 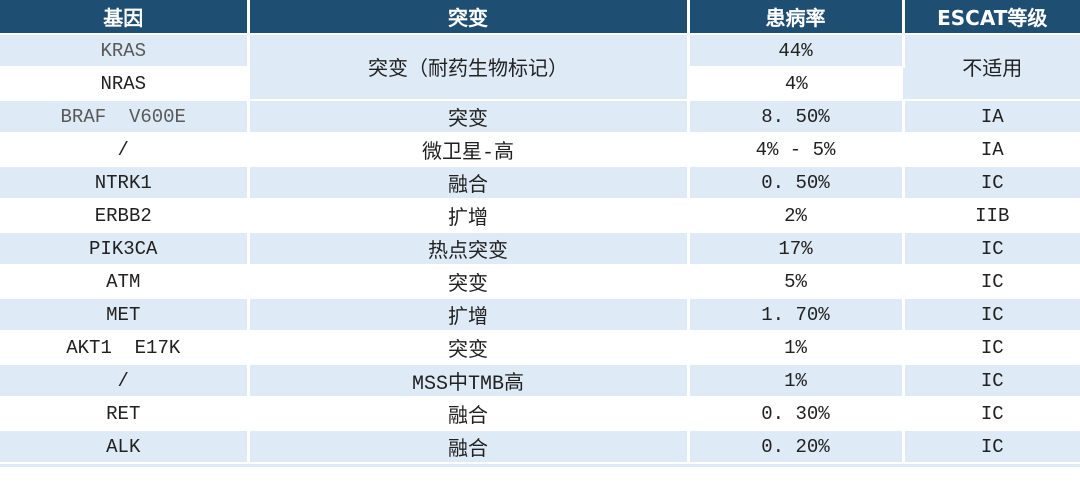 I want to click on table-row-ntrk1: NTRK1 融合 0. 50% IC, so click(x=540, y=183).